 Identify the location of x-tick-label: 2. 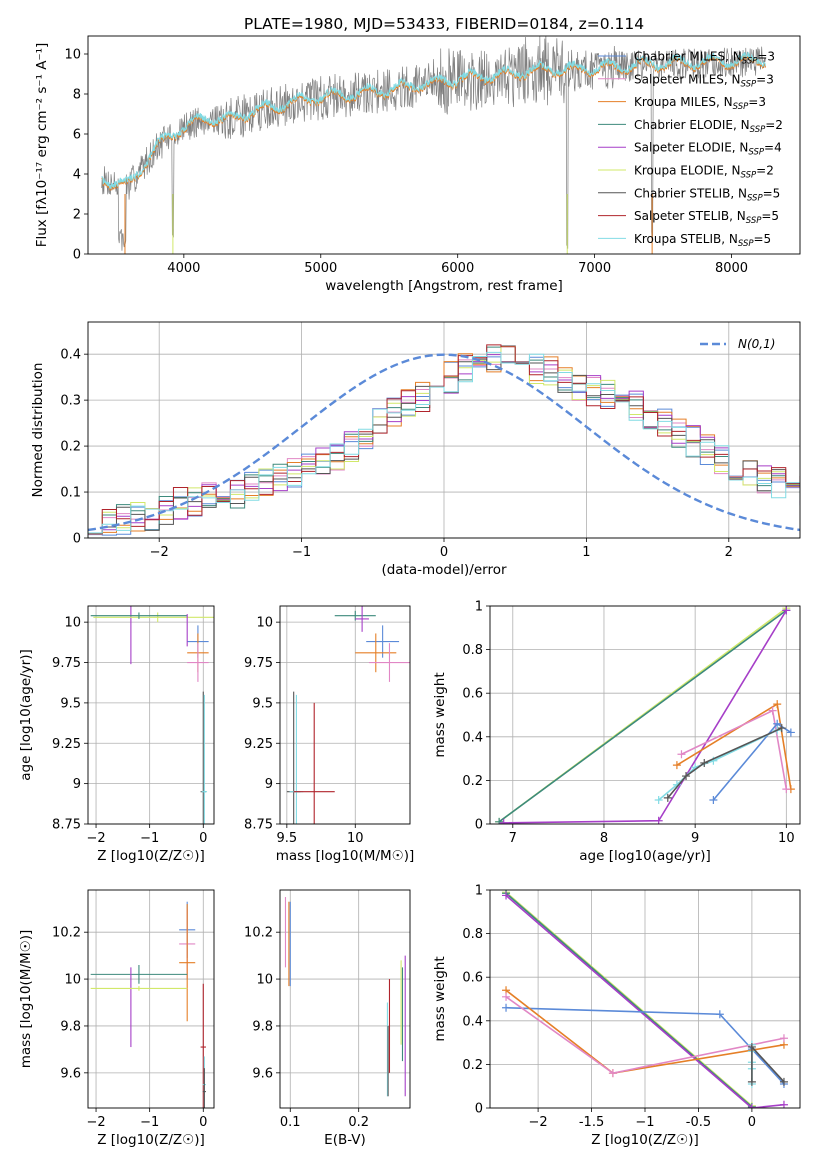
(729, 552).